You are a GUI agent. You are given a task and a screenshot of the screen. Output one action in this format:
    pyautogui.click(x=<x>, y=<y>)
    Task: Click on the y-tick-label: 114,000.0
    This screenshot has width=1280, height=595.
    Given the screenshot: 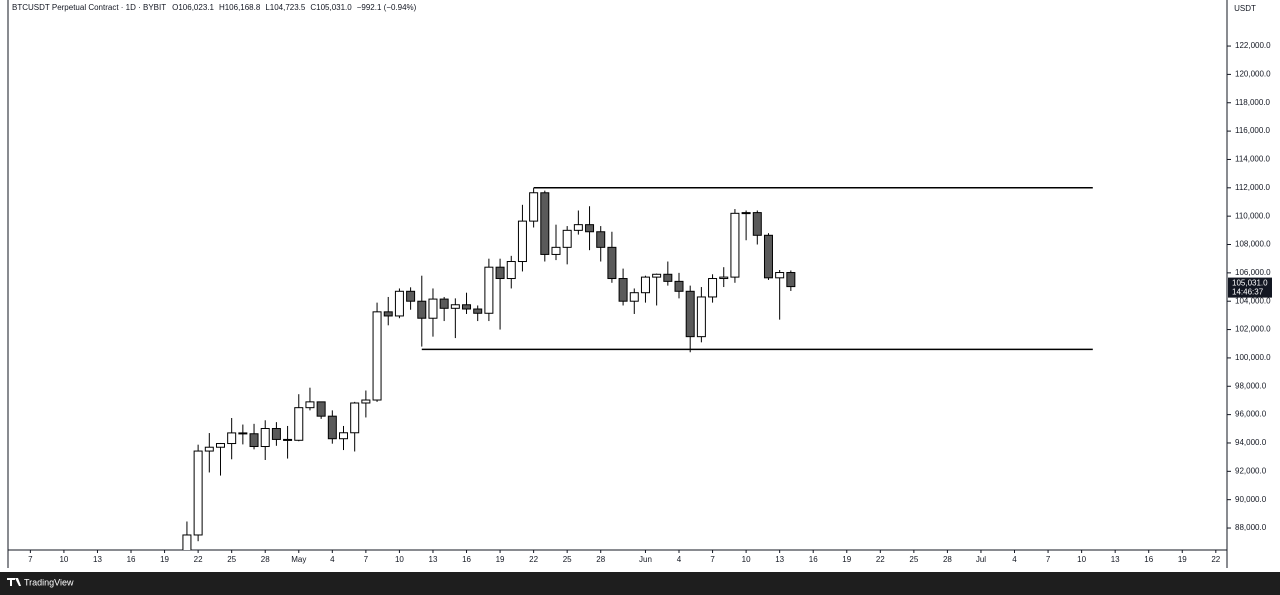 What is the action you would take?
    pyautogui.click(x=1253, y=159)
    